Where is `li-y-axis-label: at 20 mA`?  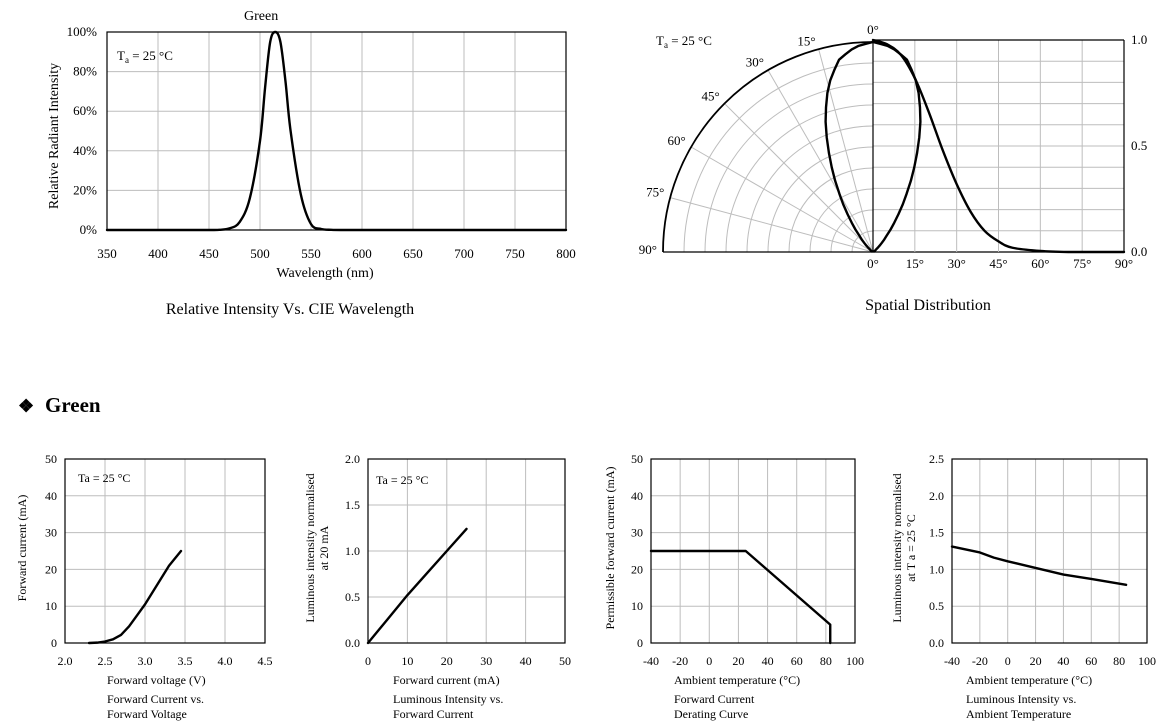 li-y-axis-label: at 20 mA is located at coordinates (324, 547).